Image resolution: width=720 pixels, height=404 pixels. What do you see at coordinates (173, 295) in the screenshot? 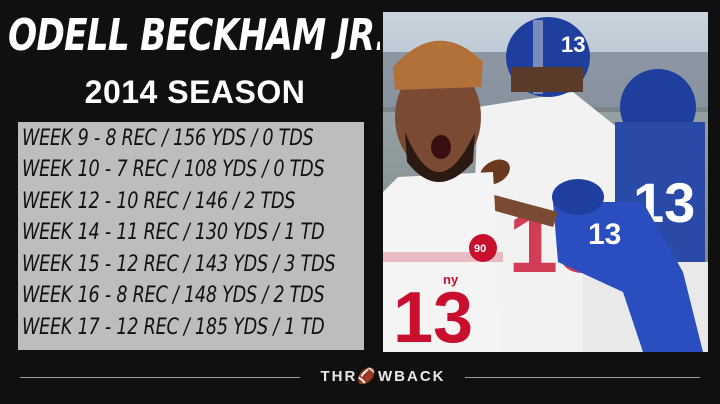
I see `stat-row-week-16: WEEK 16 - 8 REC / 148 YDS / 2 TDS` at bounding box center [173, 295].